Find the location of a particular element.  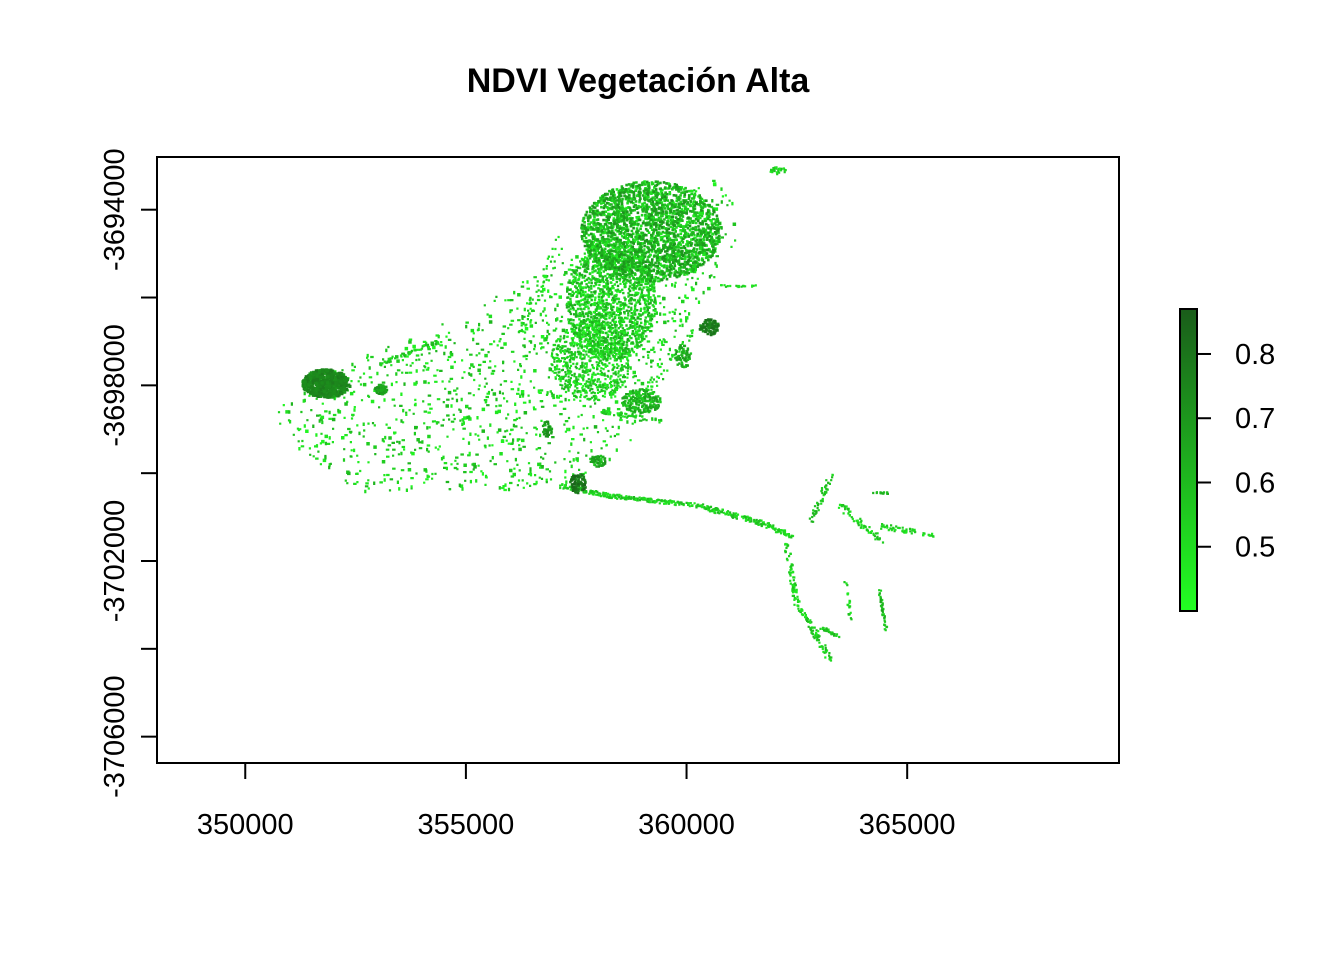

x-tick-label: 360000 is located at coordinates (686, 825).